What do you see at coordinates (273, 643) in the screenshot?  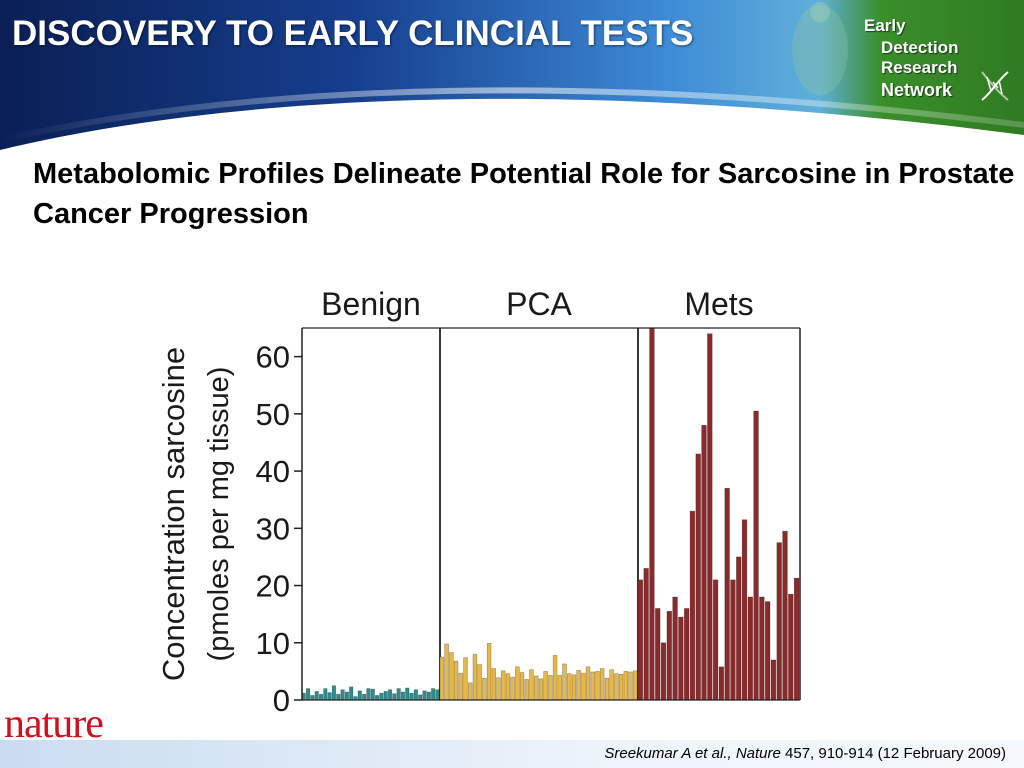 I see `y-tick-label-10: 10` at bounding box center [273, 643].